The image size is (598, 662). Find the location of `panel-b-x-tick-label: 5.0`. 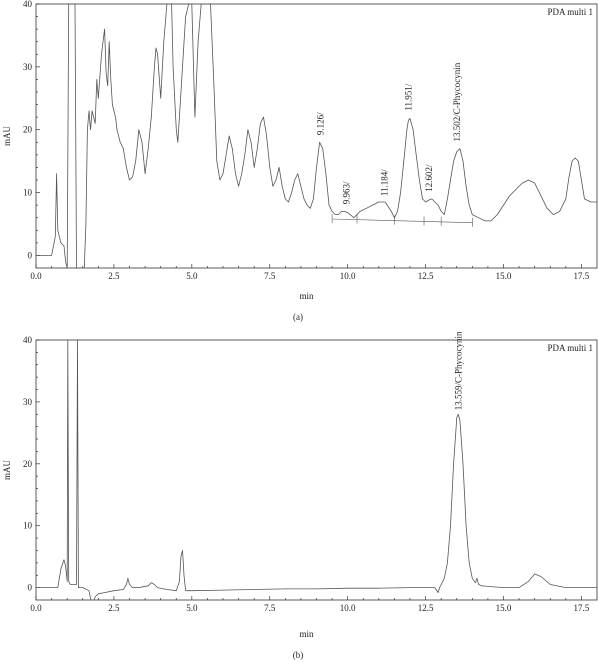

panel-b-x-tick-label: 5.0 is located at coordinates (192, 608).